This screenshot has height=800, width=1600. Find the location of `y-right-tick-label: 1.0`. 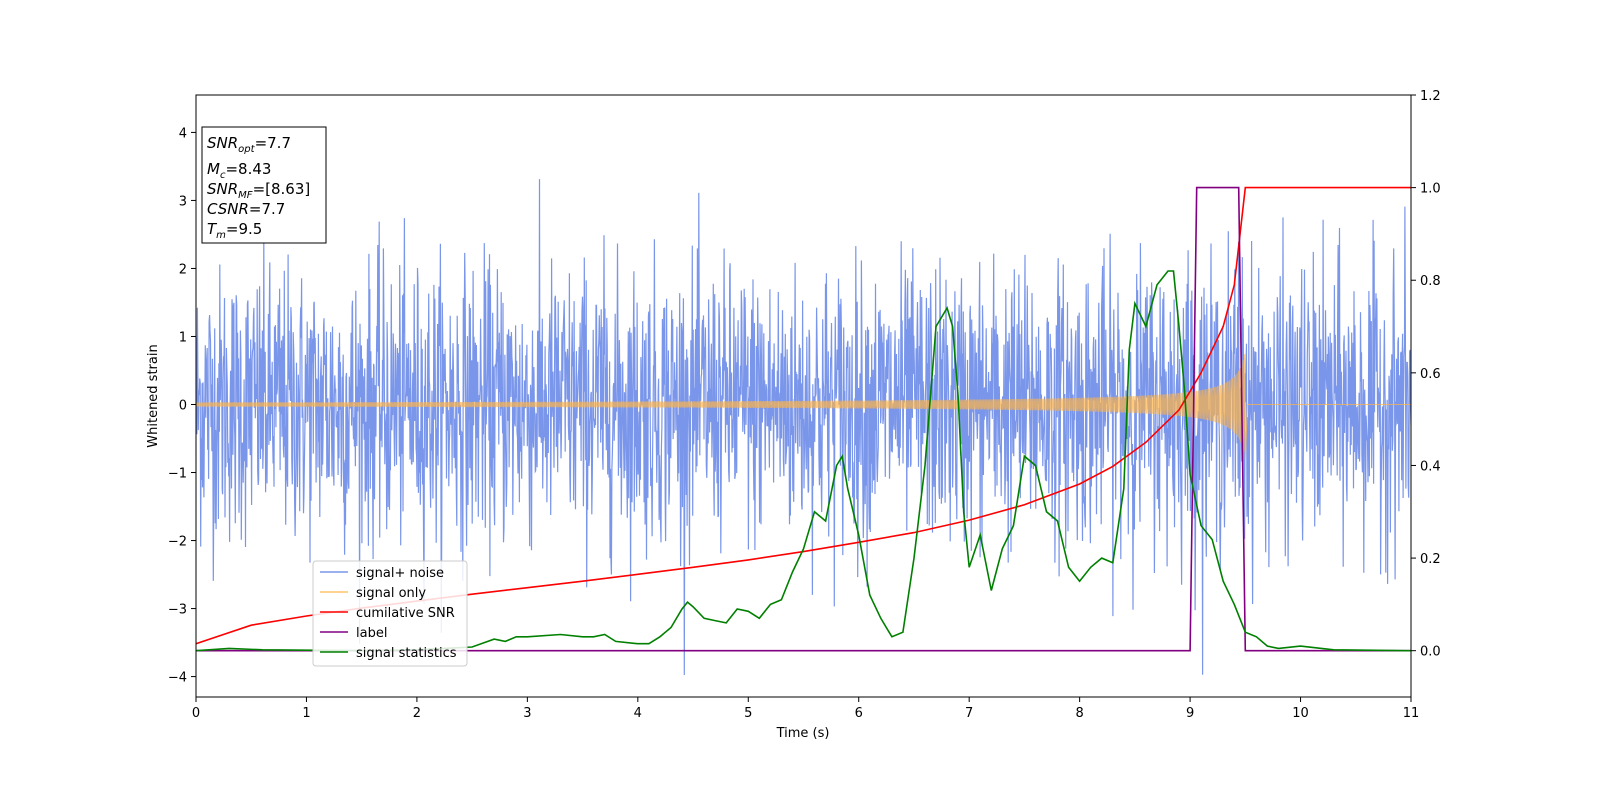

y-right-tick-label: 1.0 is located at coordinates (1430, 189).